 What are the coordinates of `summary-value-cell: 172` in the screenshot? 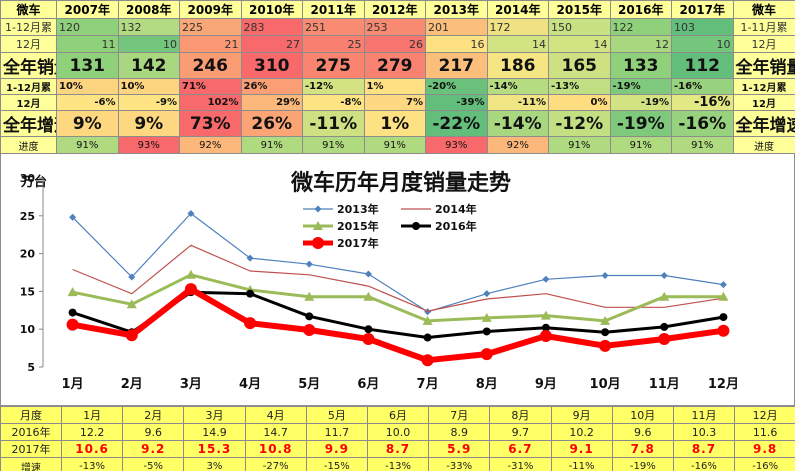 It's located at (517, 27).